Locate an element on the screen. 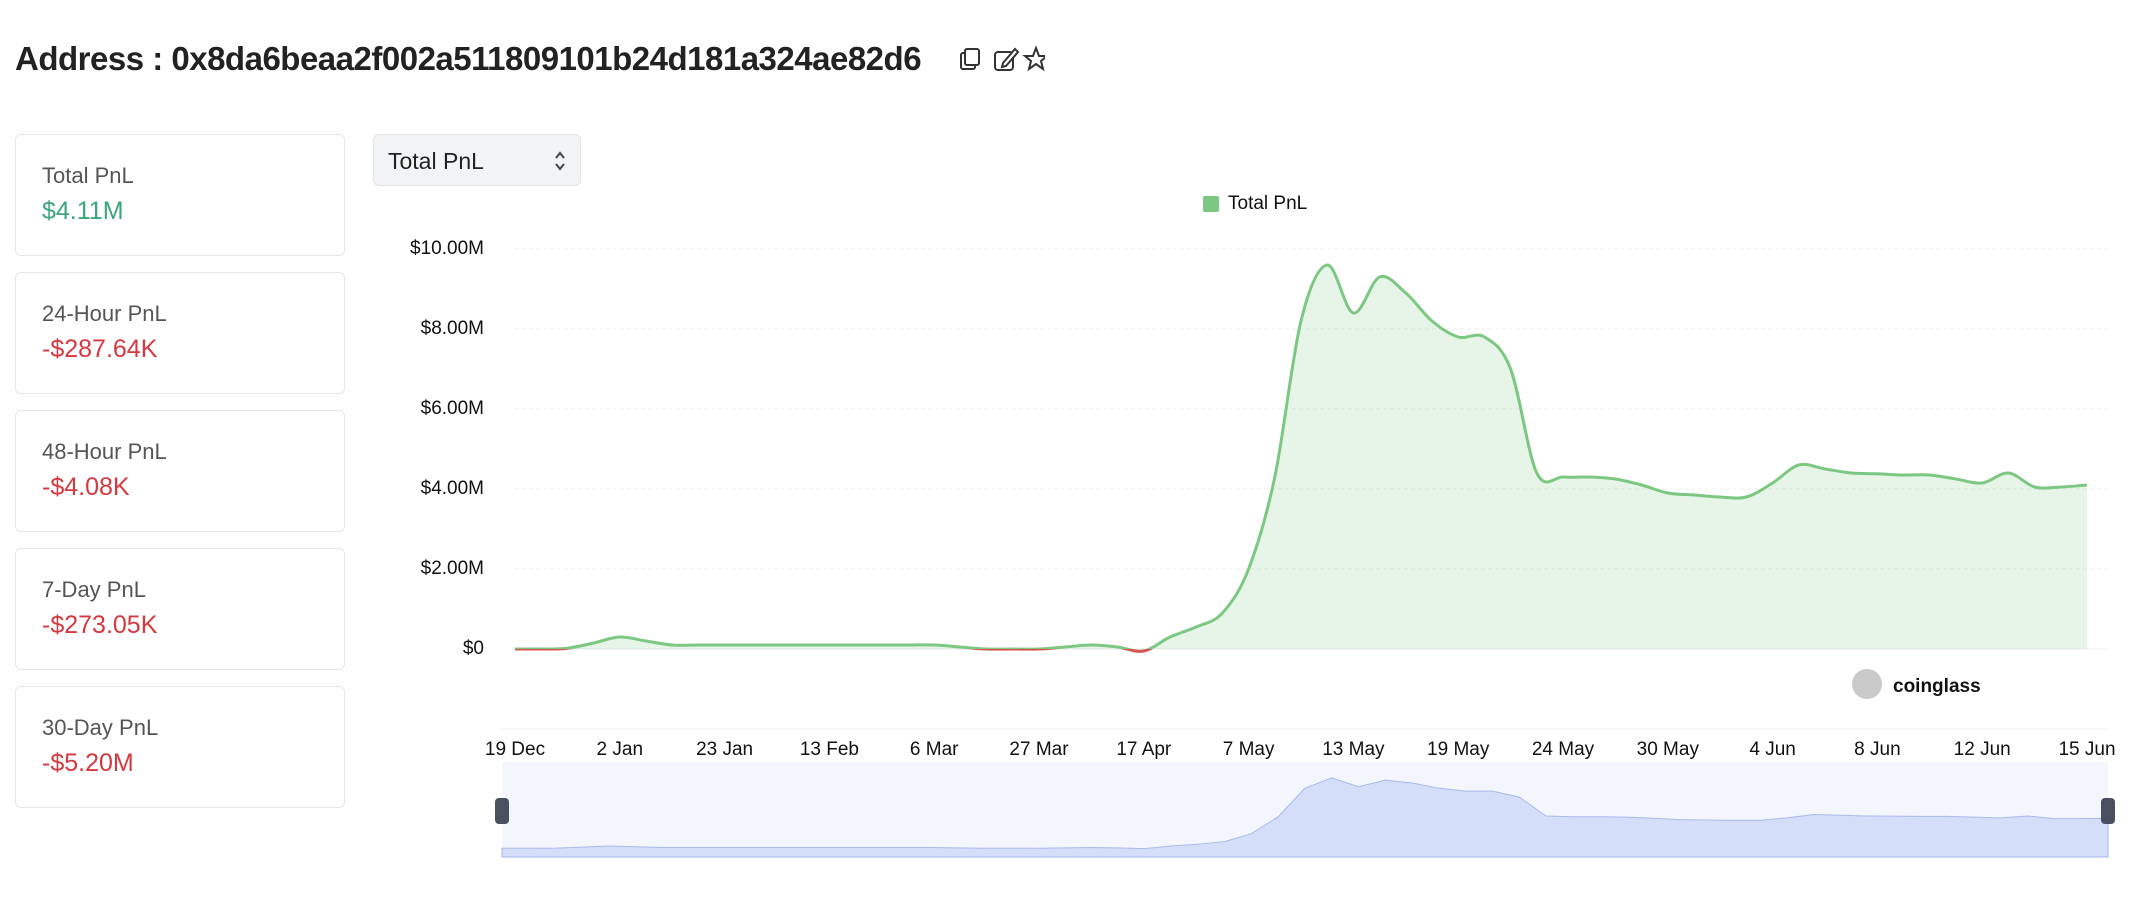  x-tick-label: 19 May is located at coordinates (1458, 749).